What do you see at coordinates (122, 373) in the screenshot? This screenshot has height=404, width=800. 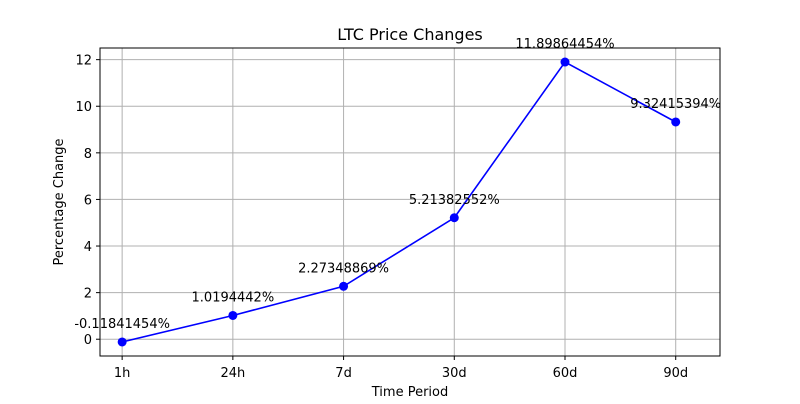 I see `x-tick-label: 1h` at bounding box center [122, 373].